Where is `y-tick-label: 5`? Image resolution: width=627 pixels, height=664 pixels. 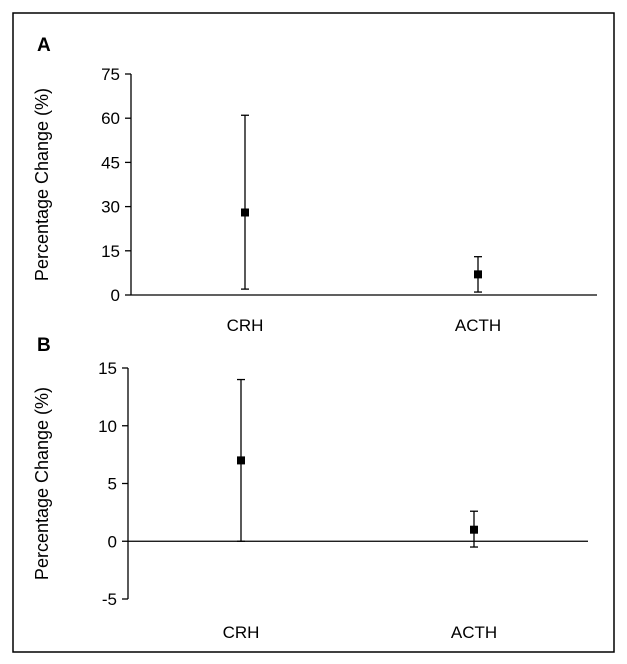 y-tick-label: 5 is located at coordinates (112, 484).